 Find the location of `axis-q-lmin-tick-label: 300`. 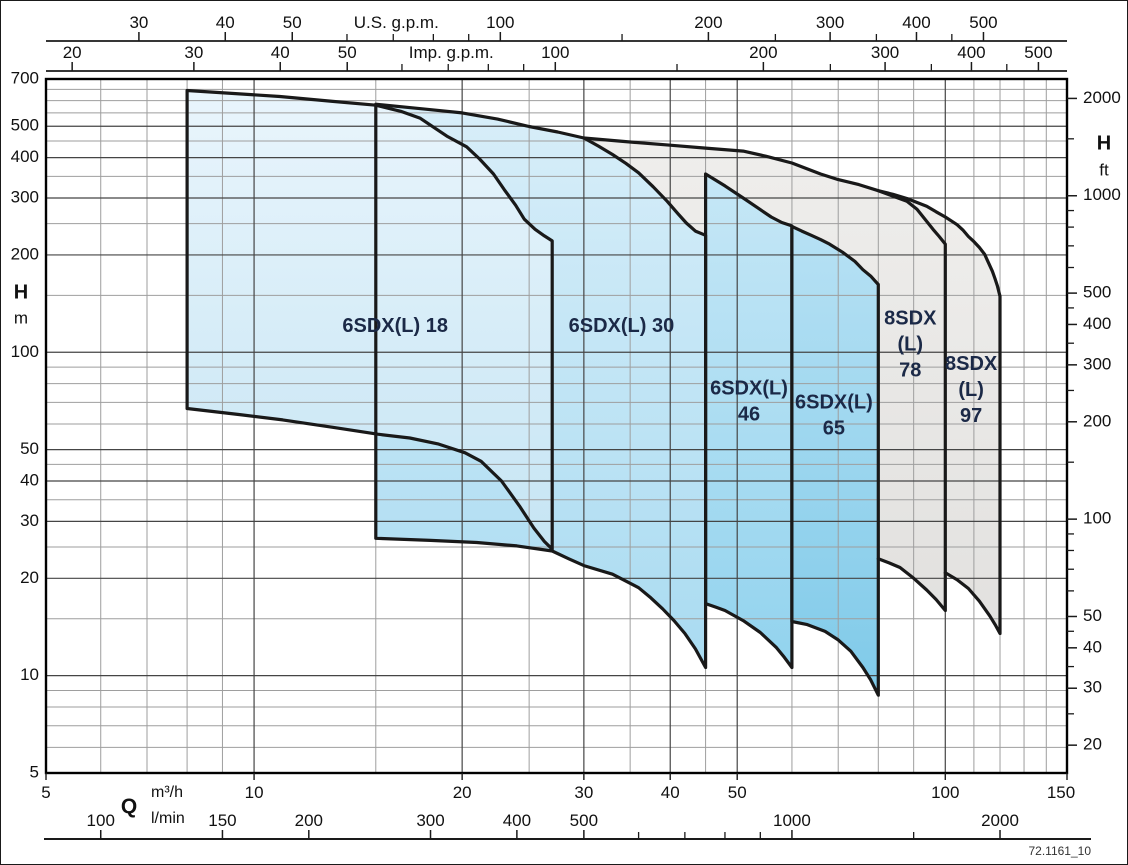

axis-q-lmin-tick-label: 300 is located at coordinates (430, 820).